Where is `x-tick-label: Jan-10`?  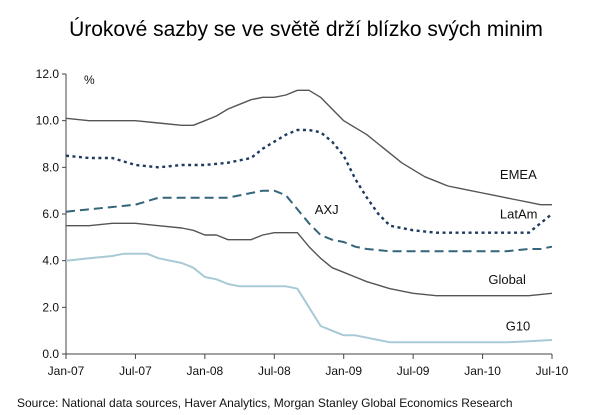 x-tick-label: Jan-10 is located at coordinates (482, 371).